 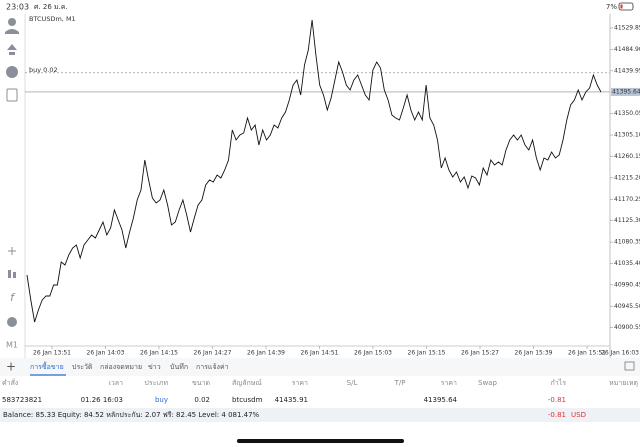 I want to click on add-button: +, so click(x=11, y=367).